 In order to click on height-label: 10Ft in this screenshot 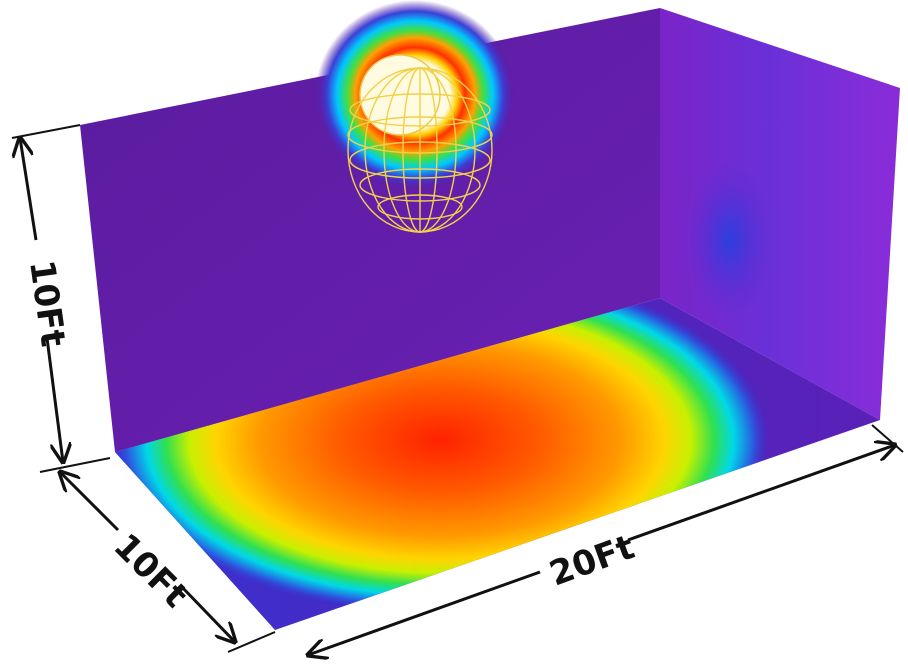, I will do `click(47, 304)`.